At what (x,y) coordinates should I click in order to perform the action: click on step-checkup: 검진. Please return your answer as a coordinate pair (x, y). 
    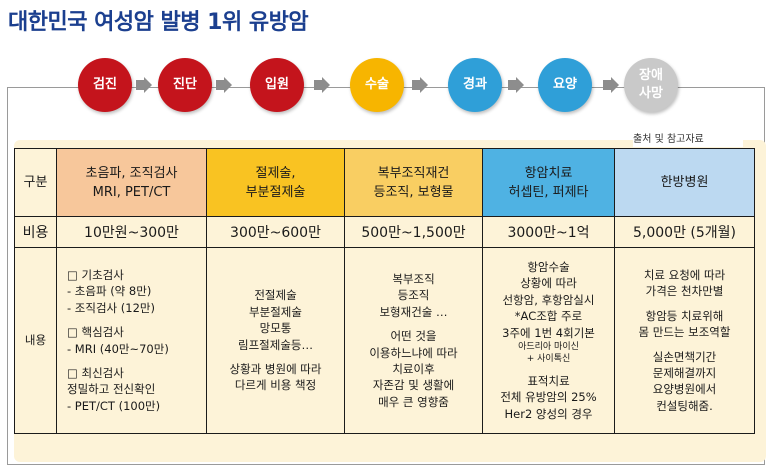
    Looking at the image, I should click on (105, 85).